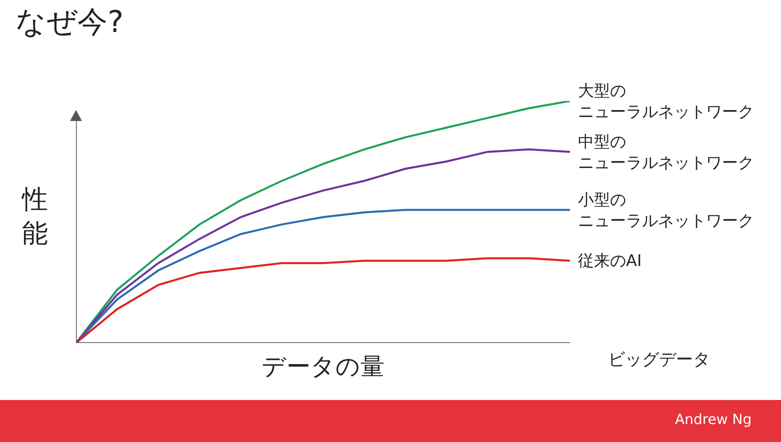 Image resolution: width=781 pixels, height=442 pixels. What do you see at coordinates (666, 101) in the screenshot?
I see `series-label: 大型のニューラルネットワーク` at bounding box center [666, 101].